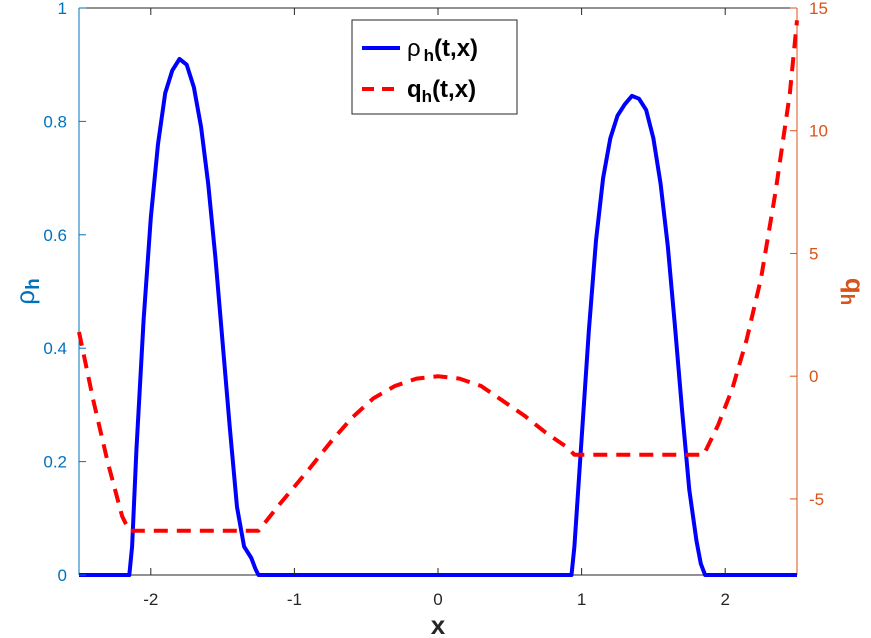 The height and width of the screenshot is (638, 871). I want to click on right-y-tick-label: 5, so click(813, 253).